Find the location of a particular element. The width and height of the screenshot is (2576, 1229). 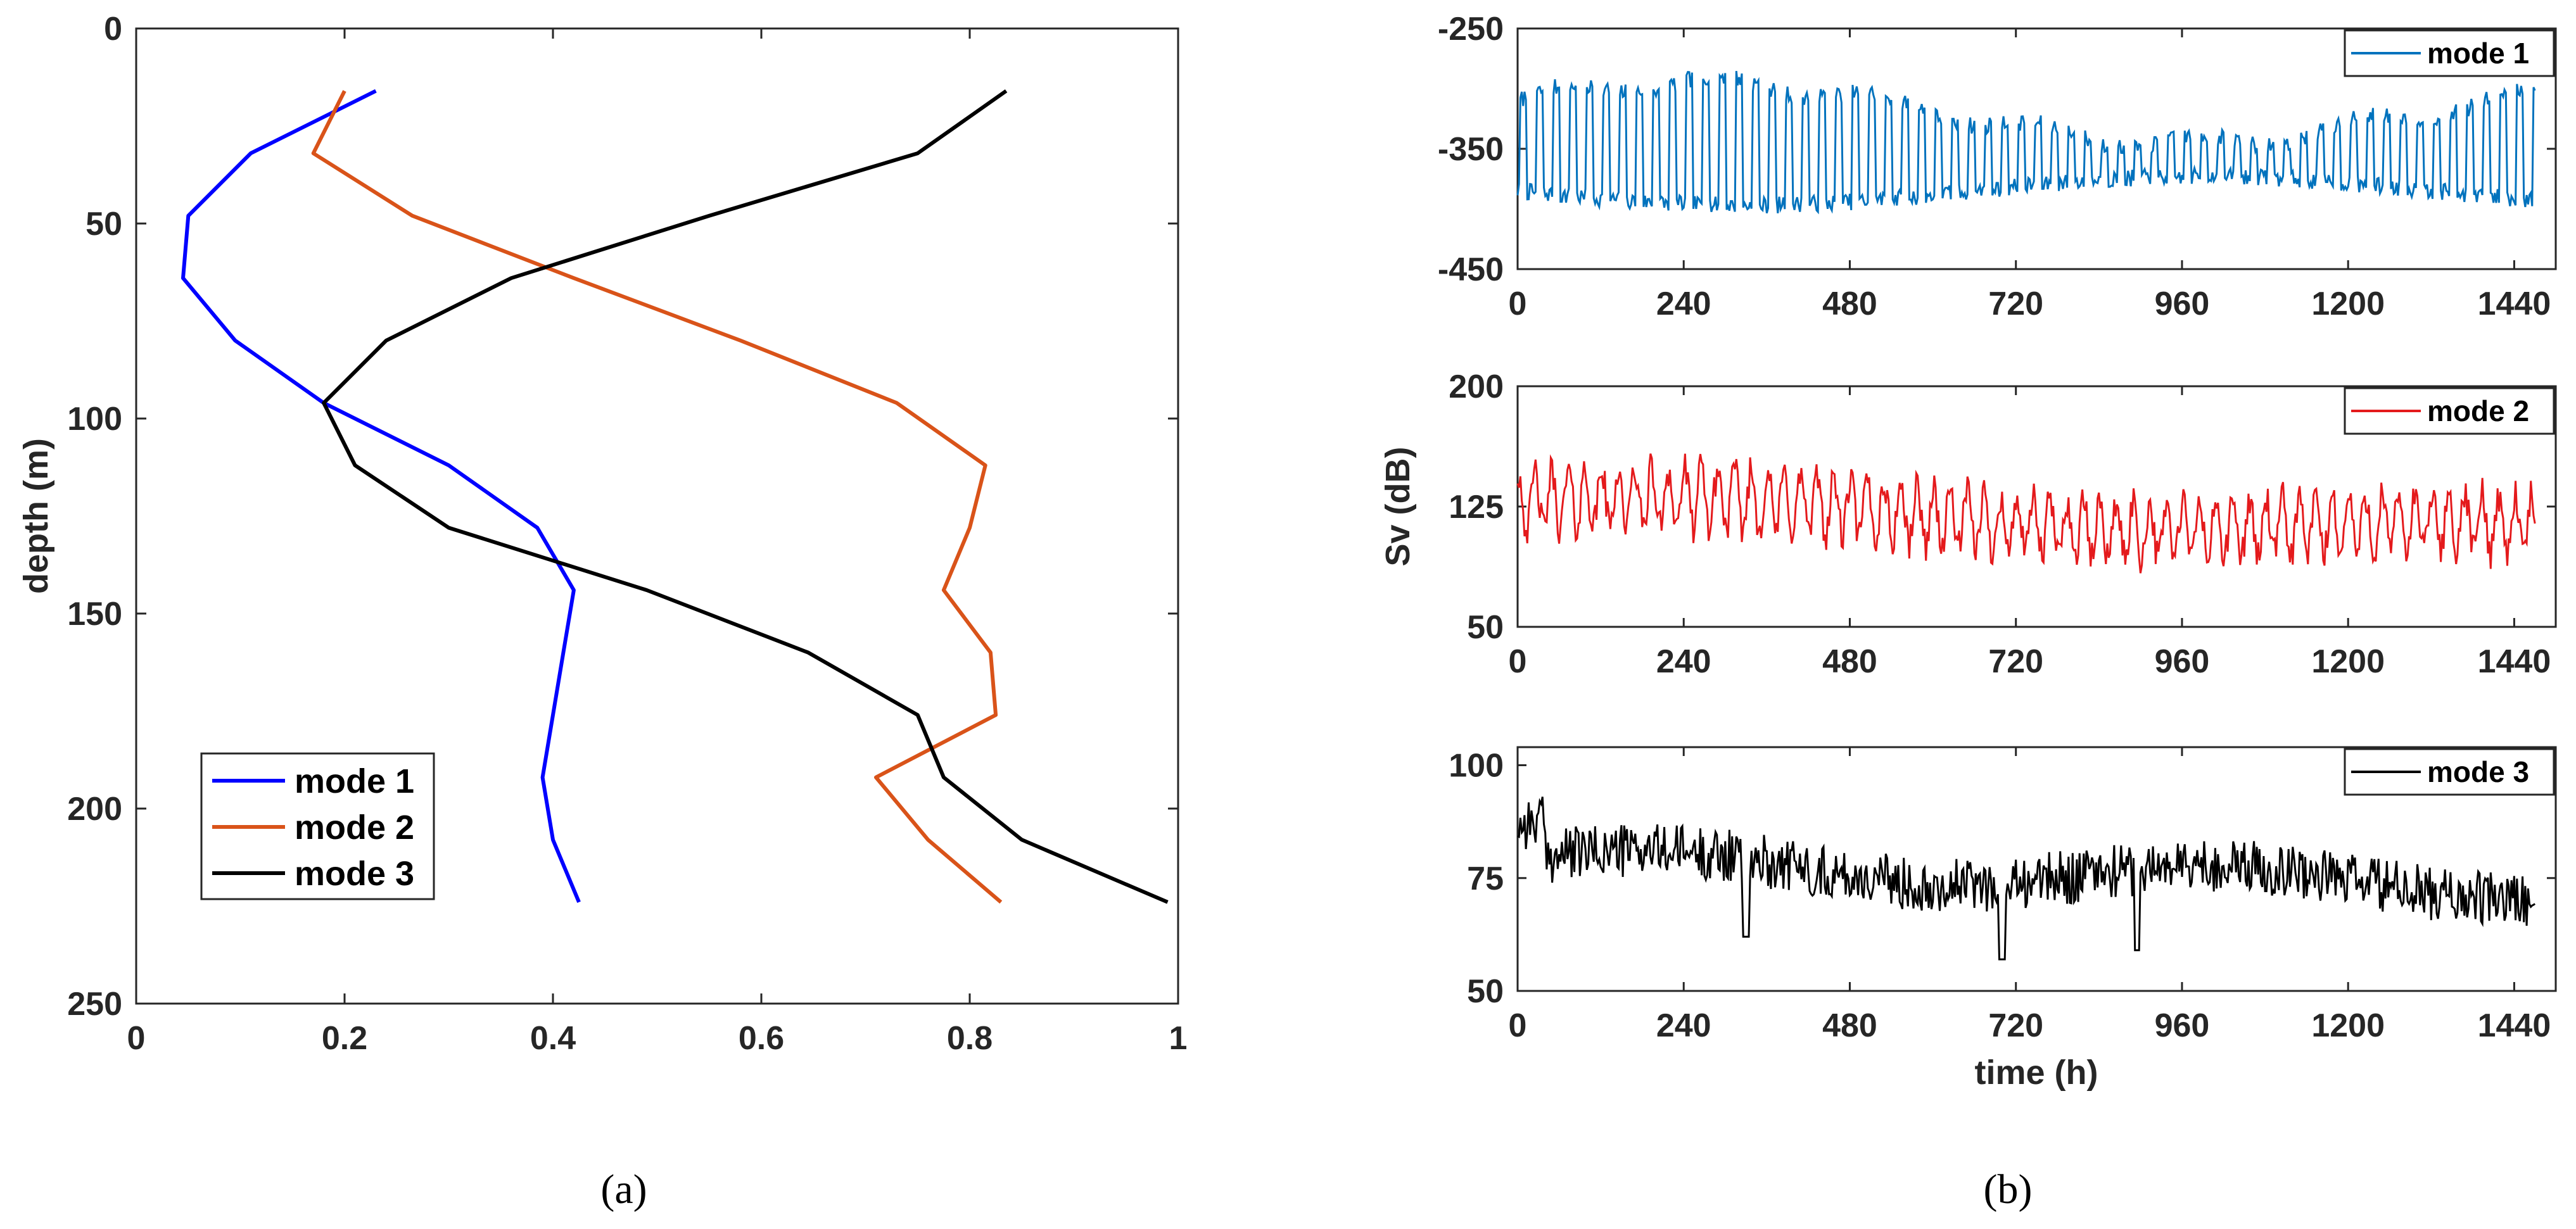

panel-b3-legend: mode 3 is located at coordinates (2449, 772).